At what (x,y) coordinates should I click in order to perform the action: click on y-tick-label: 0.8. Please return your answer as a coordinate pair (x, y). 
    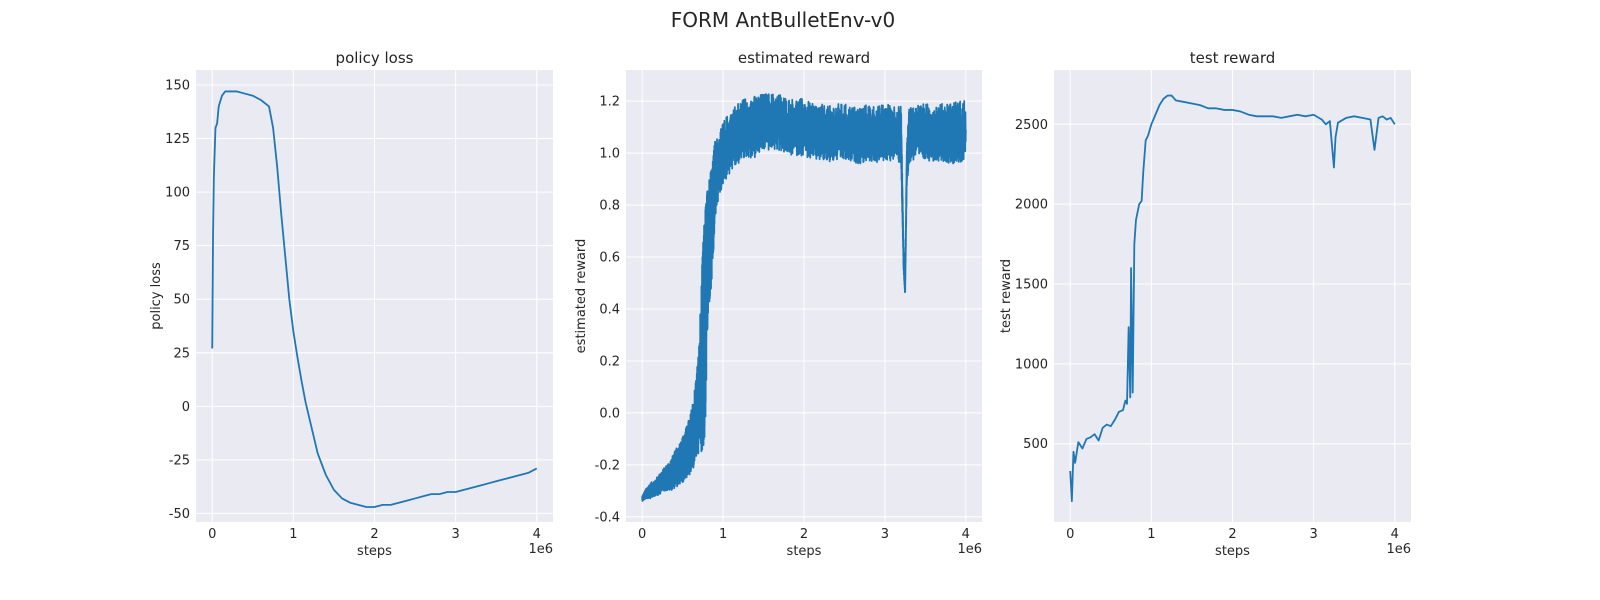
    Looking at the image, I should click on (609, 206).